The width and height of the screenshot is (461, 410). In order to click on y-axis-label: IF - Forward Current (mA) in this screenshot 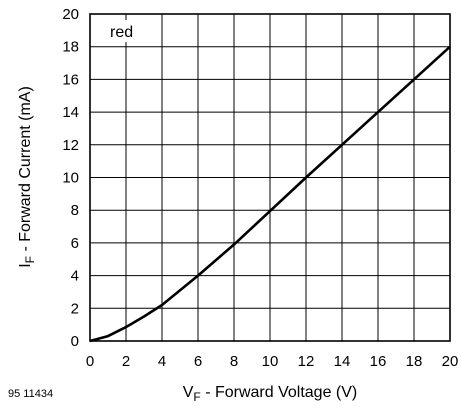, I will do `click(27, 177)`.